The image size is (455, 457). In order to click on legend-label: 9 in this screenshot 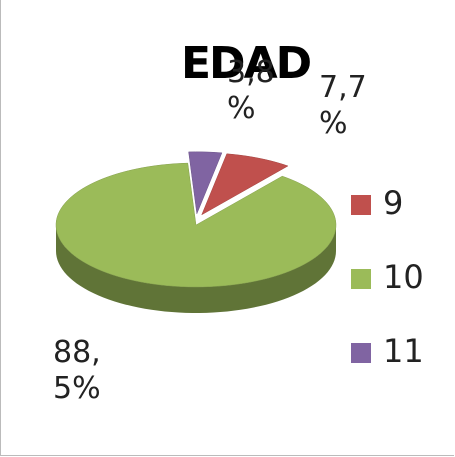, I will do `click(393, 203)`.